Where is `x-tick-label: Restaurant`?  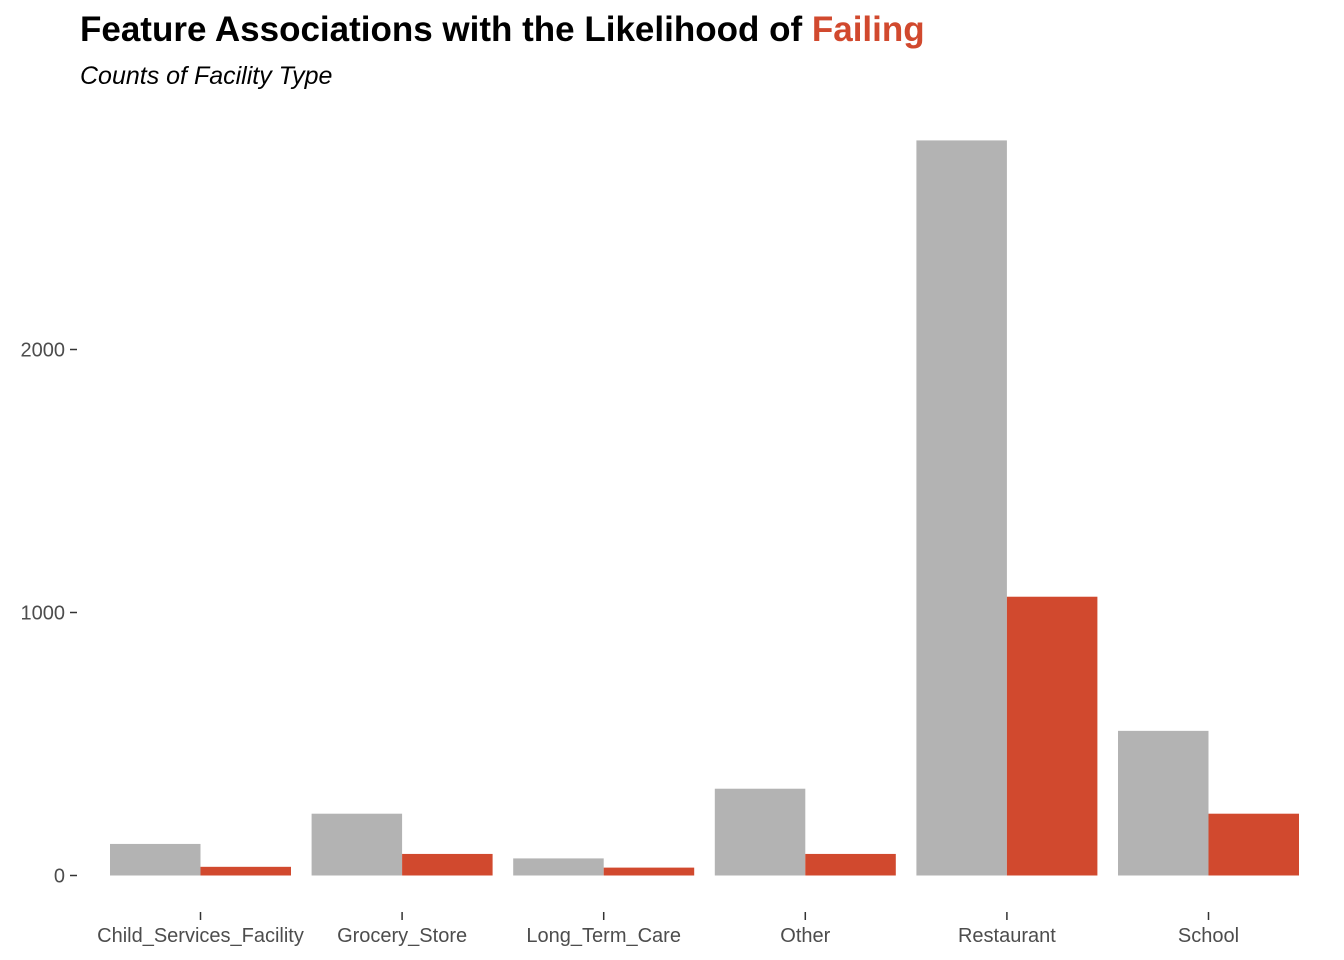
x-tick-label: Restaurant is located at coordinates (1007, 936).